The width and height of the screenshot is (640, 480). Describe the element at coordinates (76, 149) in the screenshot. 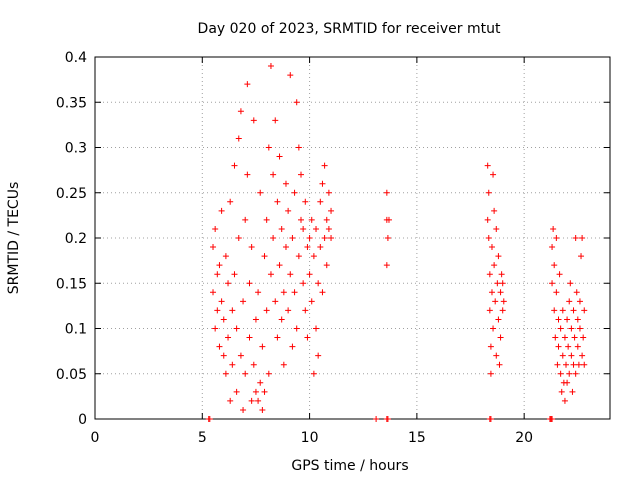

I see `y-tick-label: 0.3` at that location.